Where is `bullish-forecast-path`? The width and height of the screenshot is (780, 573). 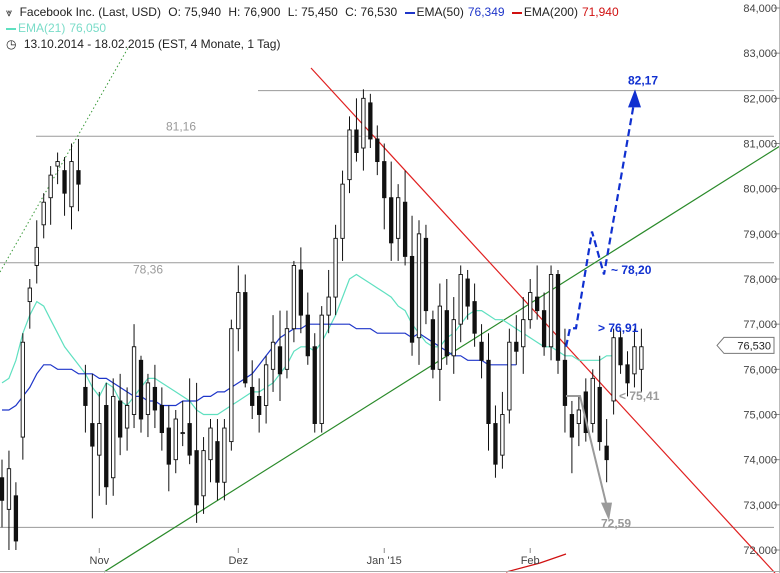
bullish-forecast-path is located at coordinates (600, 224).